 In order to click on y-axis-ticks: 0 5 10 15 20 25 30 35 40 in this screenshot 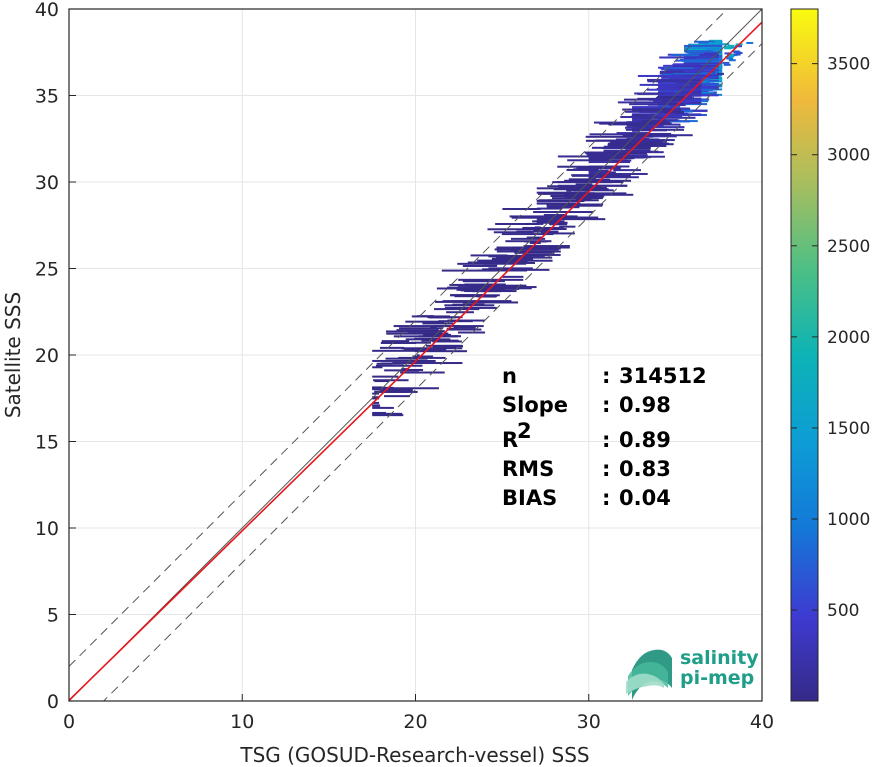, I will do `click(55, 356)`.